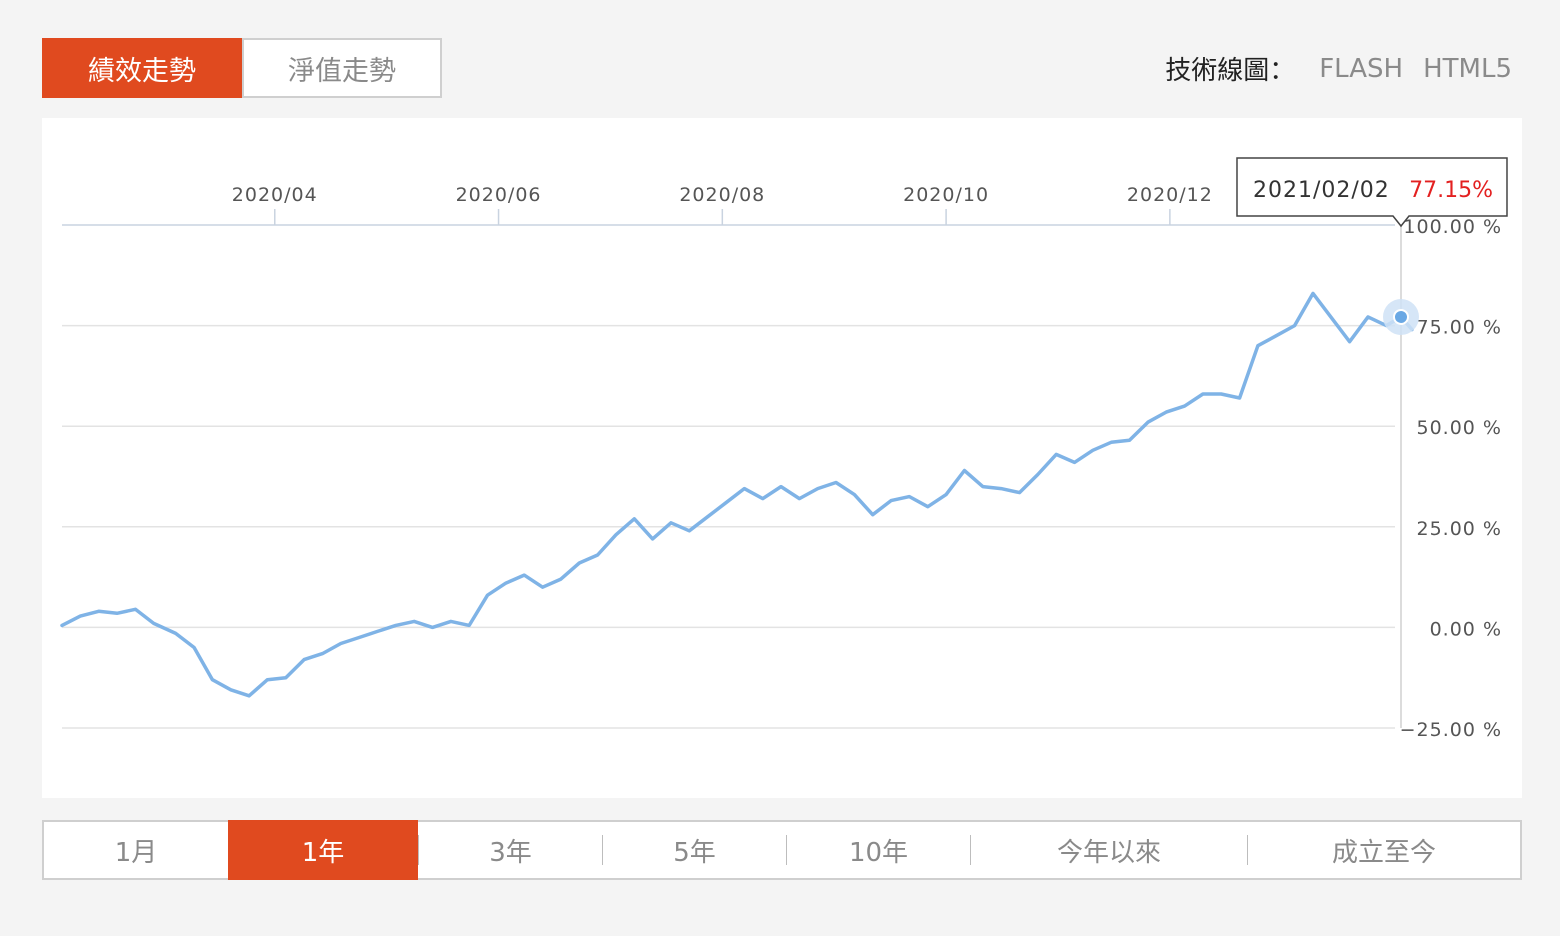 Image resolution: width=1560 pixels, height=936 pixels. What do you see at coordinates (1460, 428) in the screenshot?
I see `y-tick-label: 50.00 %` at bounding box center [1460, 428].